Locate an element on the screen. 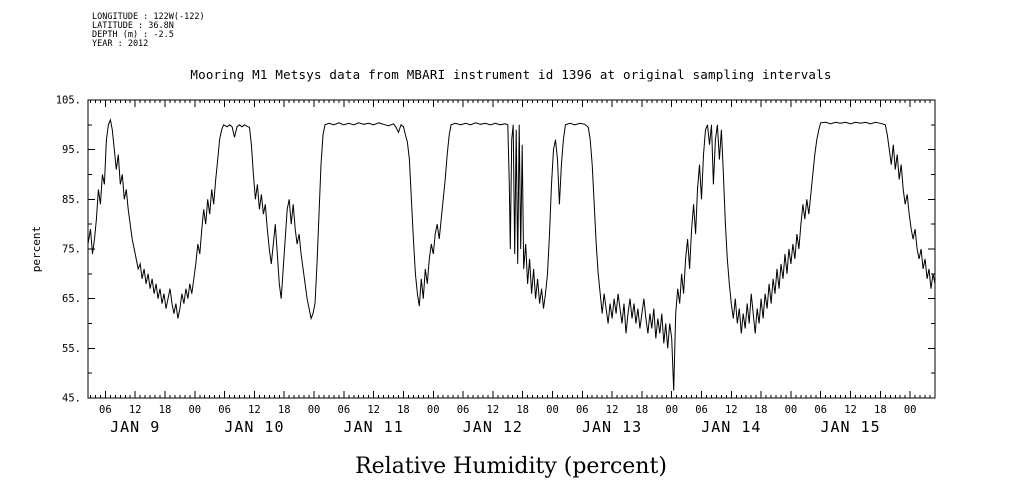 The width and height of the screenshot is (1009, 504). y-tick-label: 45. is located at coordinates (71, 399).